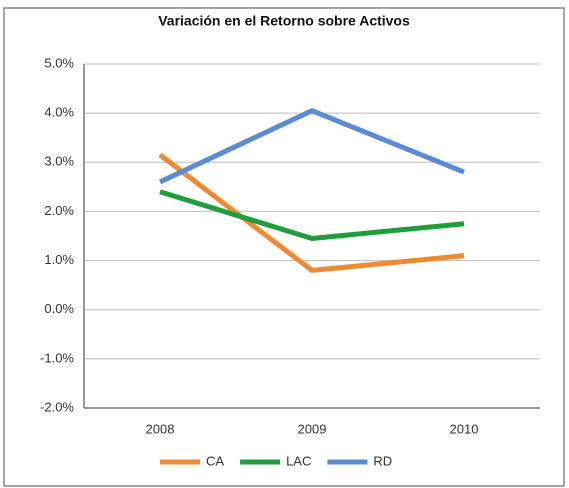  Describe the element at coordinates (57, 357) in the screenshot. I see `y-tick-label: -1.0%` at that location.